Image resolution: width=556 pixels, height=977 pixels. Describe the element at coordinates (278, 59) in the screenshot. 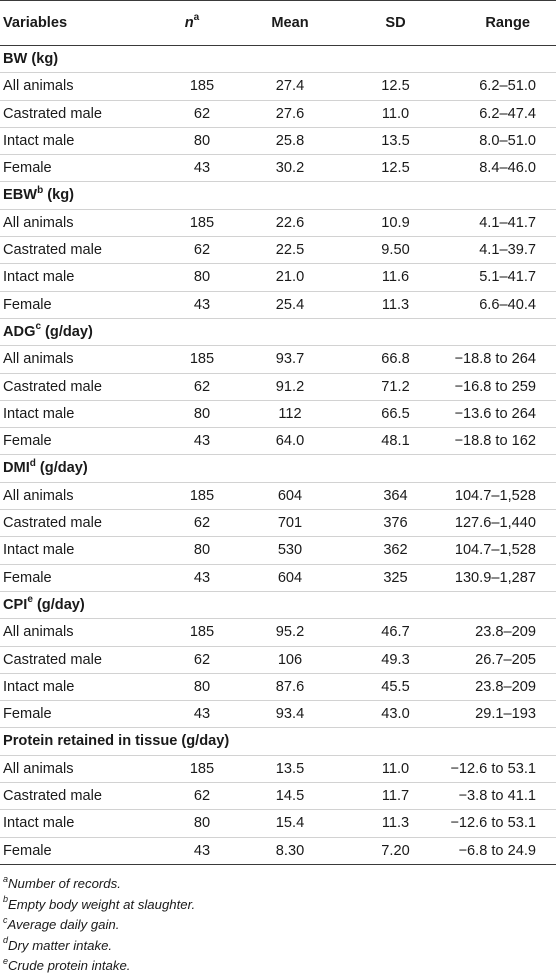

I see `group-label: BW (kg)` at that location.